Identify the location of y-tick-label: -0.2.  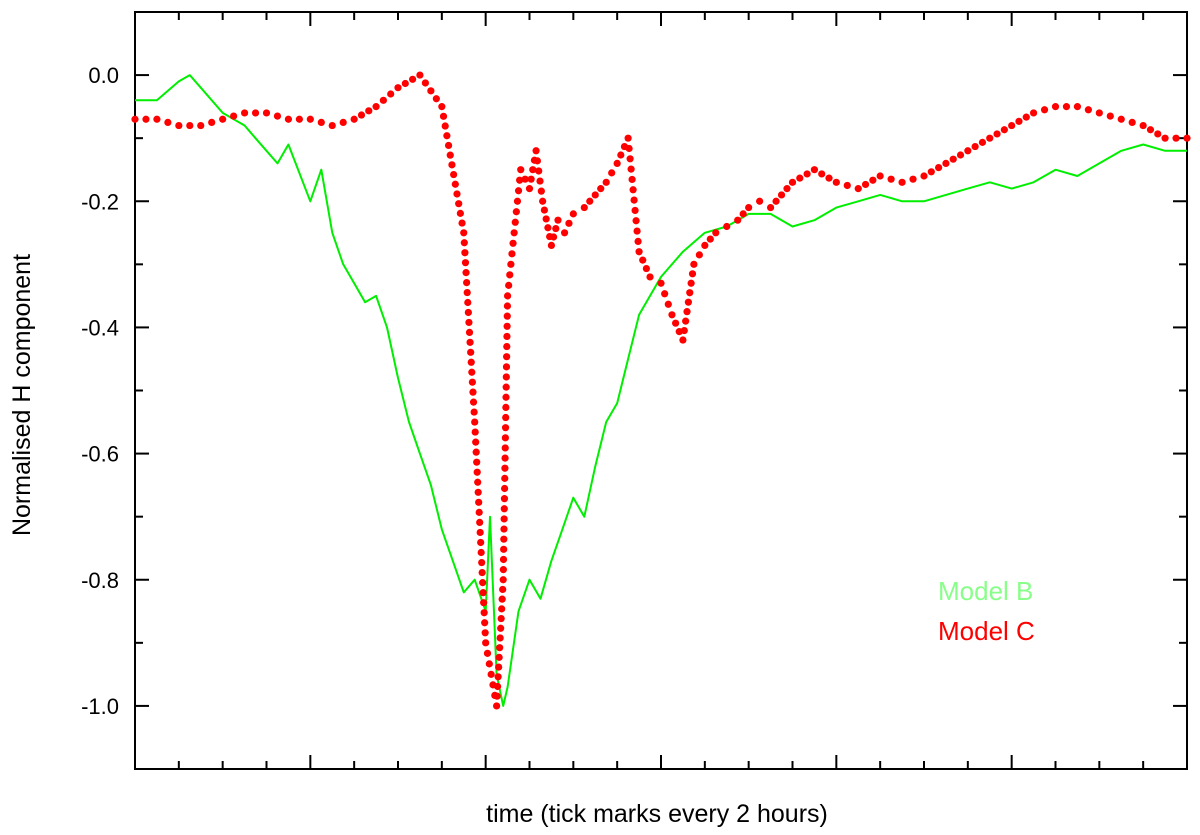
(100, 201).